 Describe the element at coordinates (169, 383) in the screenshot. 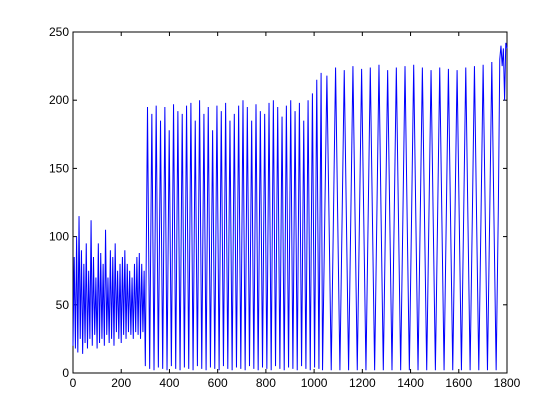

I see `x-tick-label: 400` at that location.